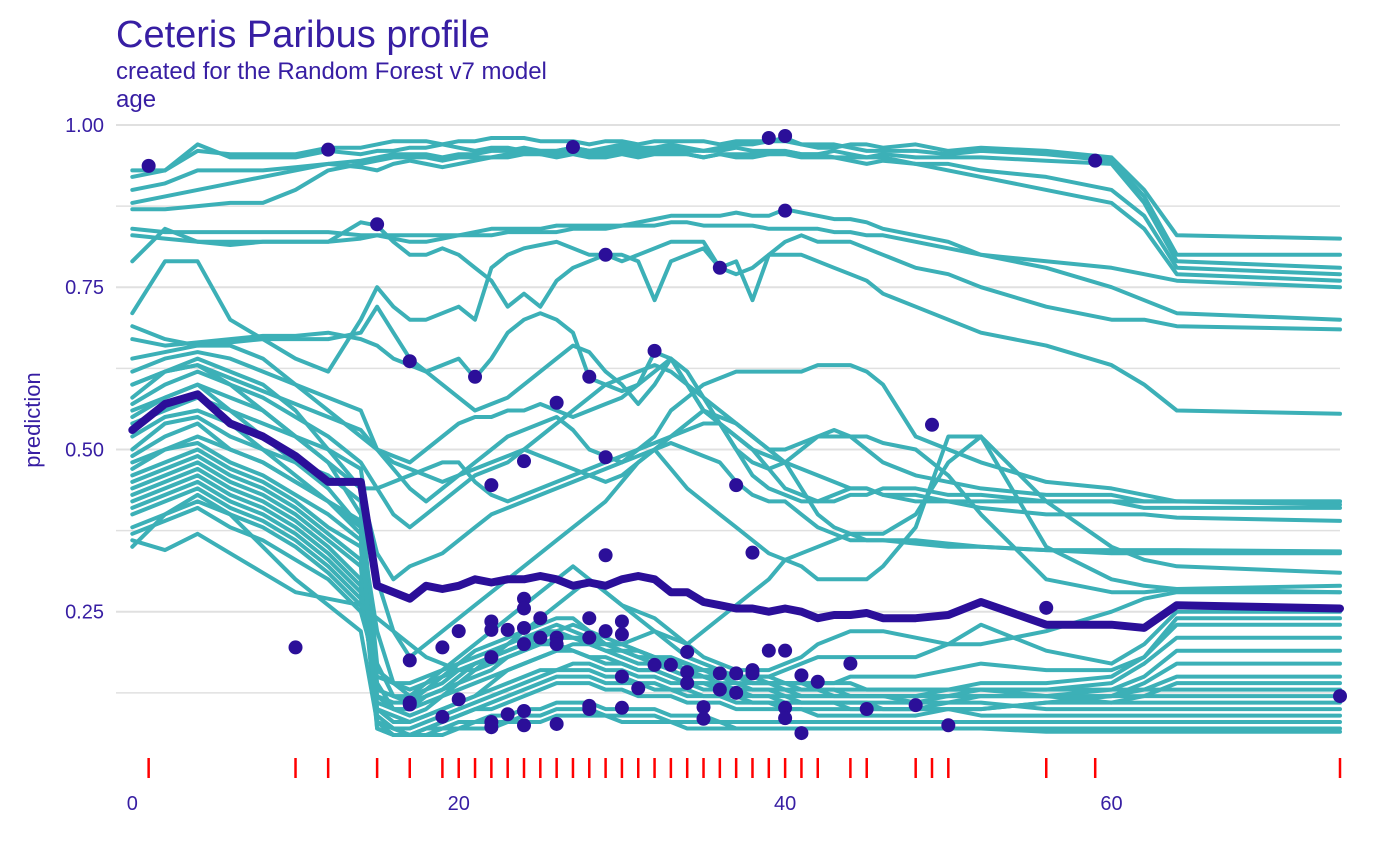 The height and width of the screenshot is (866, 1400). Describe the element at coordinates (459, 804) in the screenshot. I see `x-tick-label: 20` at that location.